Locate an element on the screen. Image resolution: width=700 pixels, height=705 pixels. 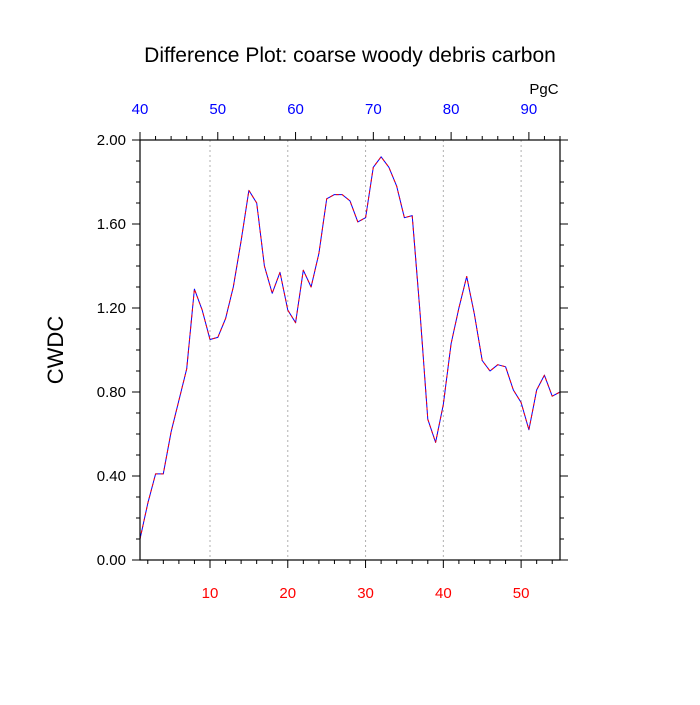
y-tick-label: 0.40 is located at coordinates (111, 476).